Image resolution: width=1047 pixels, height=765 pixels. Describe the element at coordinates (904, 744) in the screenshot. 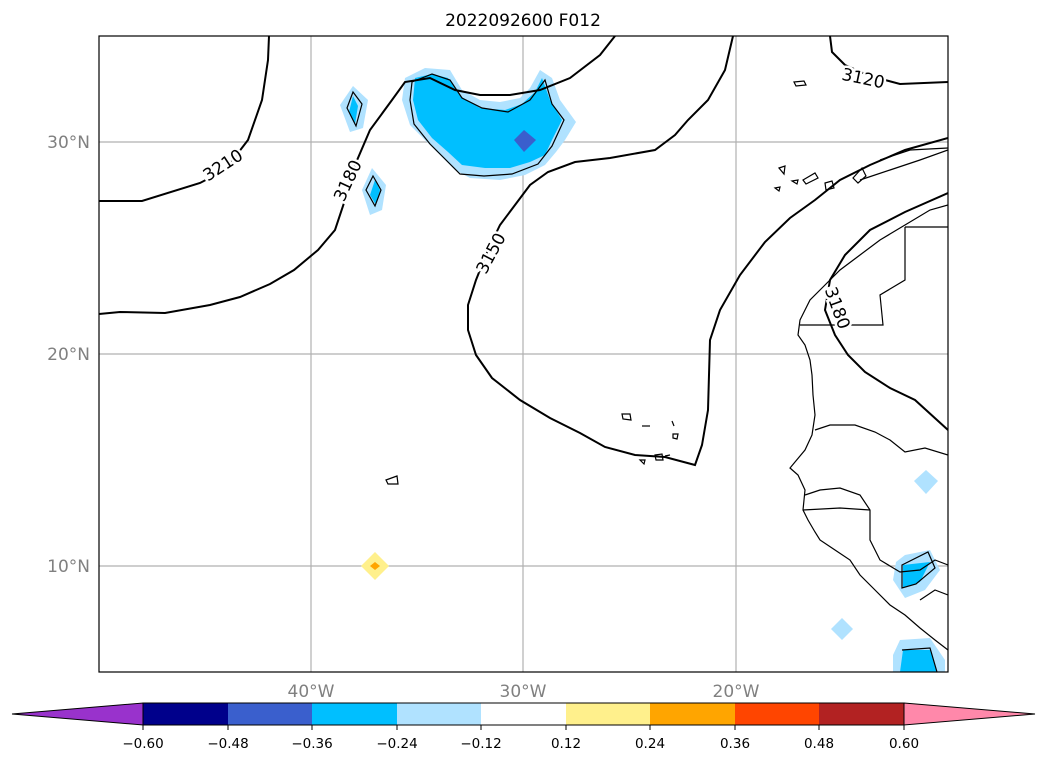

I see `colorbar-tick-label: 0.60` at that location.